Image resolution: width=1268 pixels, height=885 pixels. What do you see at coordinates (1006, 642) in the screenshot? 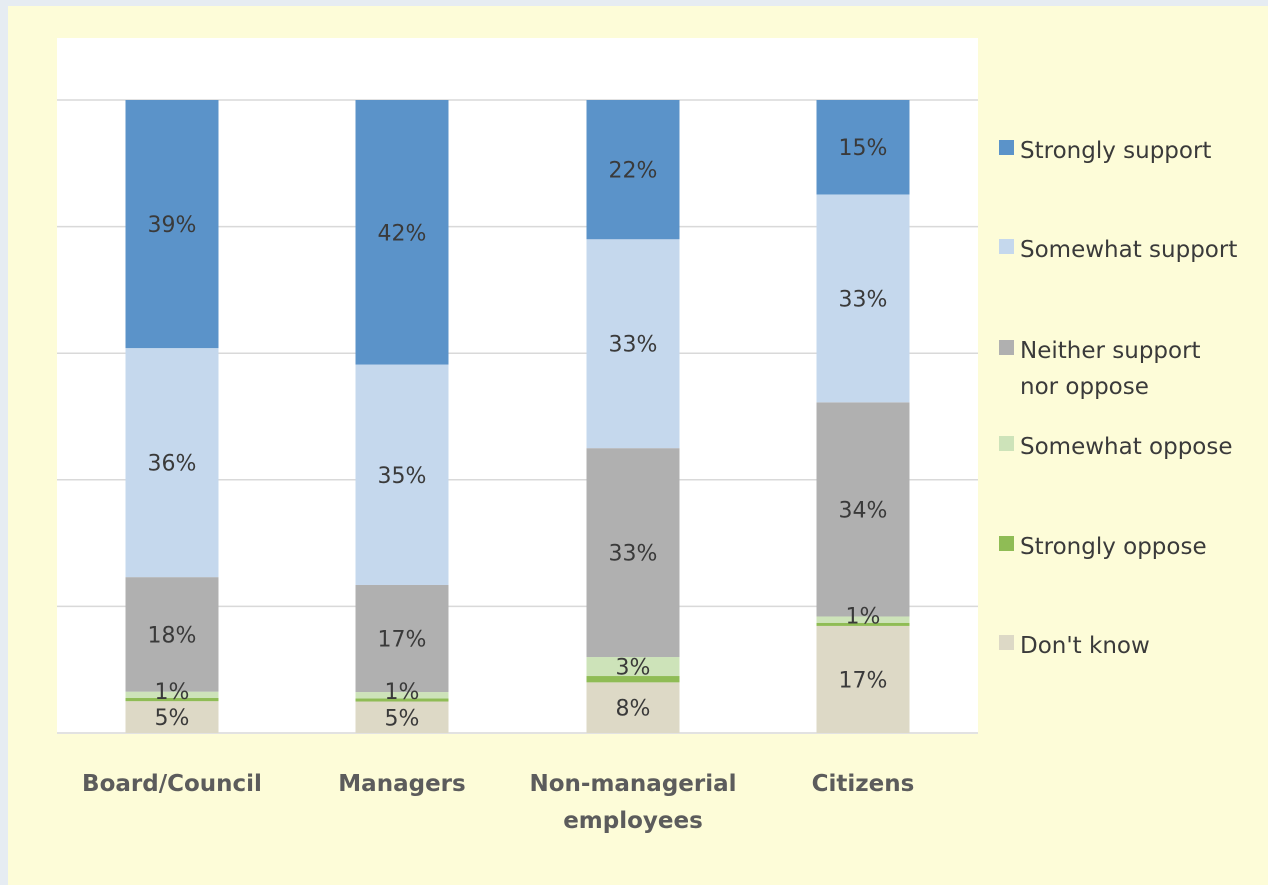
I see `legend-swatch-don-t-know` at bounding box center [1006, 642].